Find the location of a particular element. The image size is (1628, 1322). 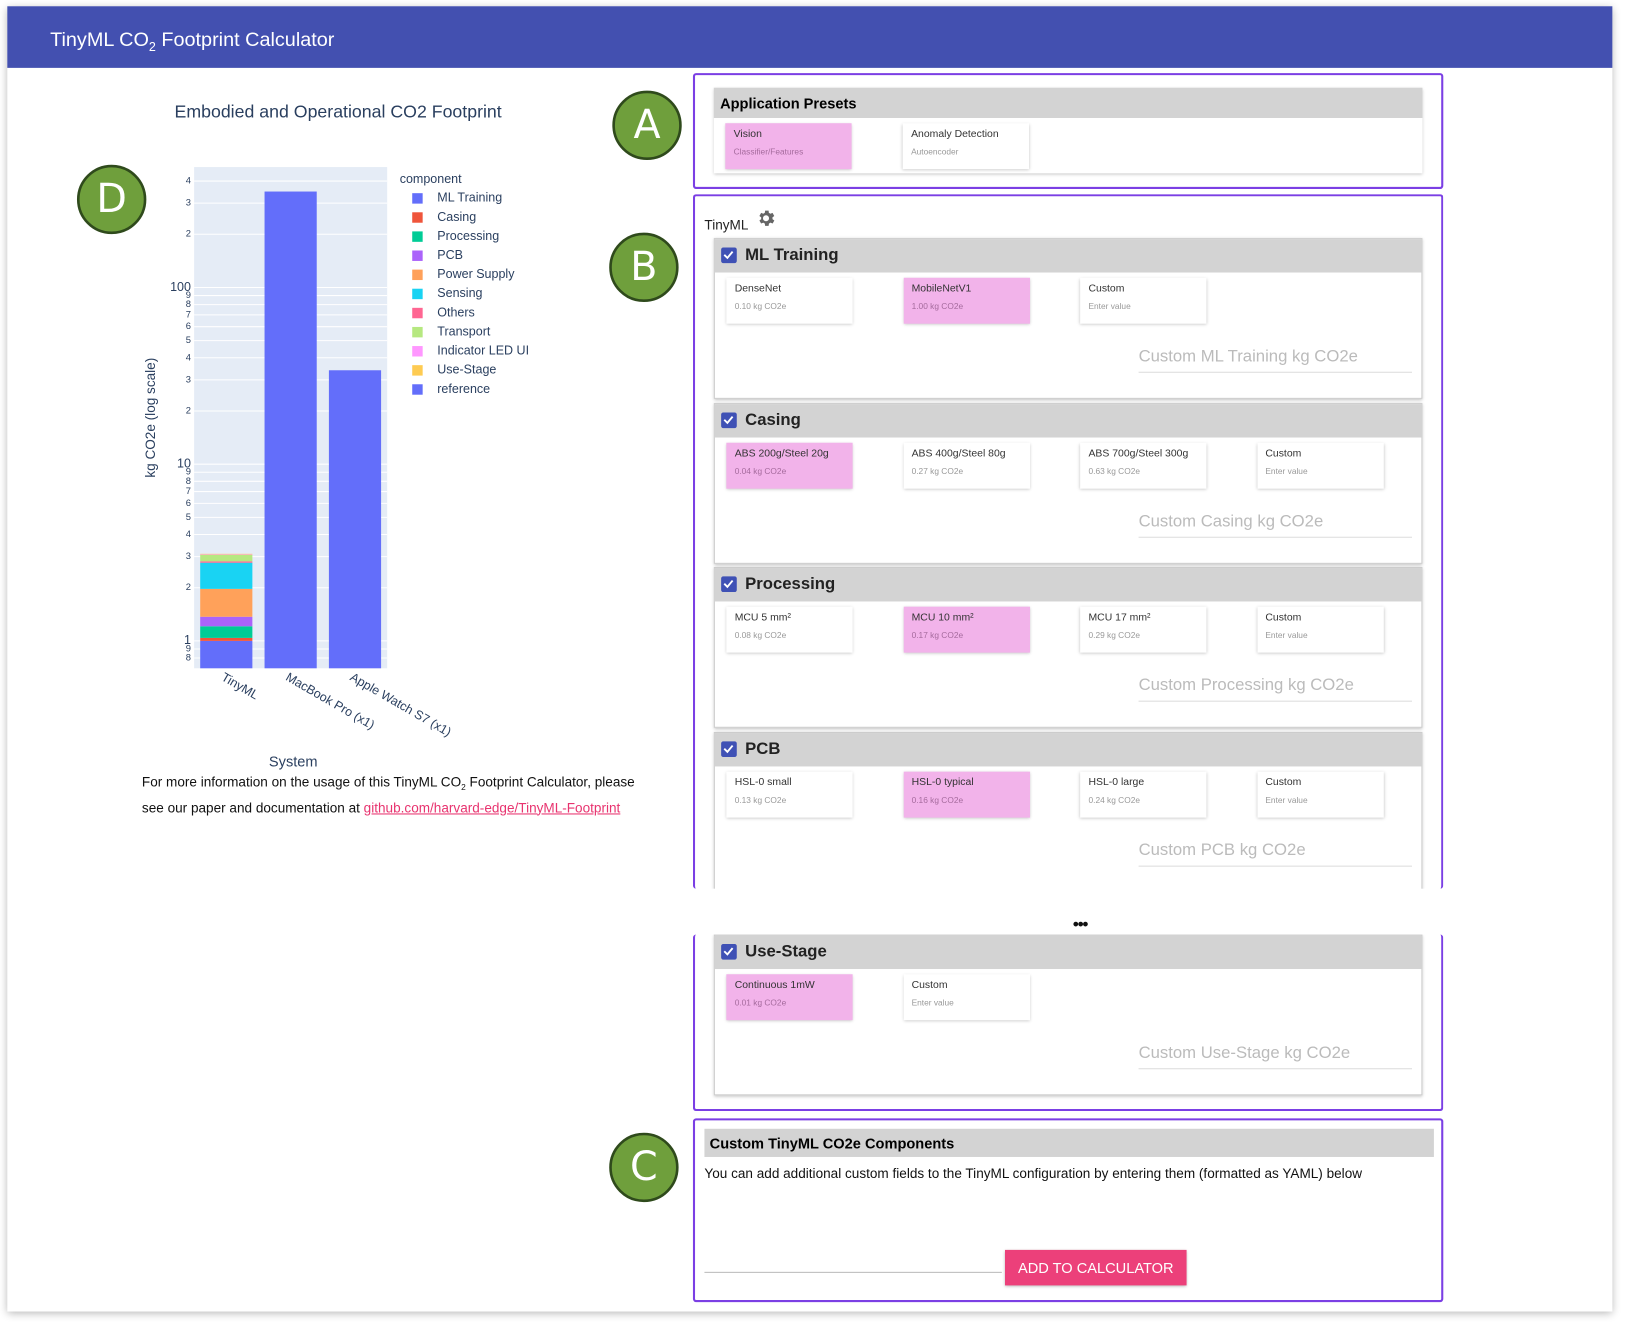

option-name: Continuous 1mW is located at coordinates (774, 985).